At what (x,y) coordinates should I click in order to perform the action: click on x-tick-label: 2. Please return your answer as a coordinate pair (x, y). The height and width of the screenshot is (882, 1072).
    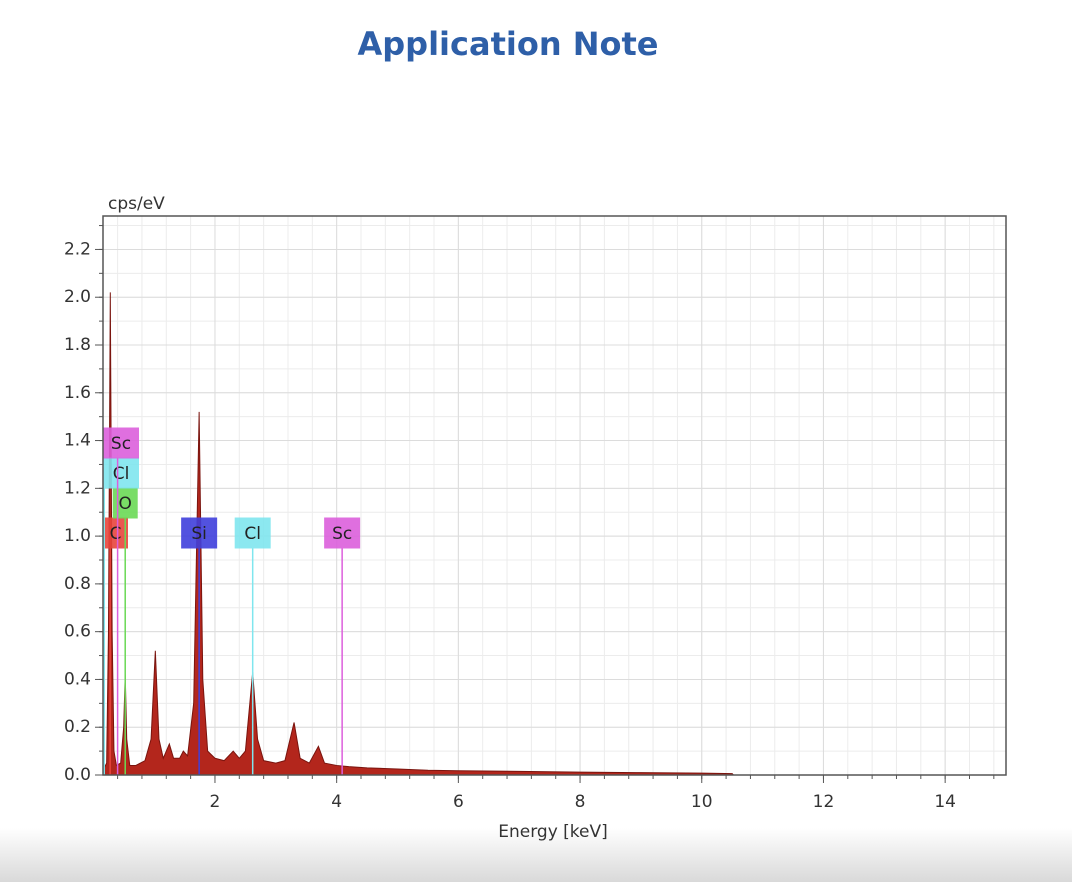
    Looking at the image, I should click on (215, 802).